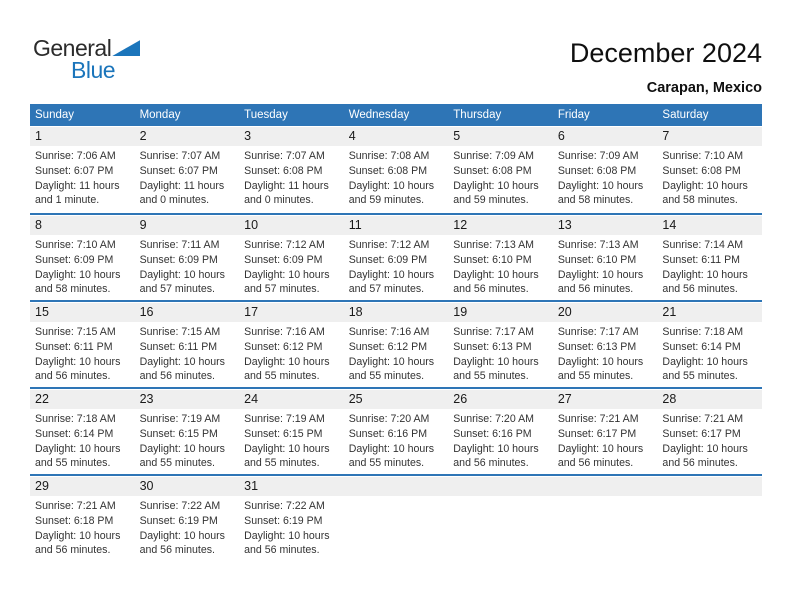 The width and height of the screenshot is (792, 612). I want to click on day-number: 26, so click(500, 399).